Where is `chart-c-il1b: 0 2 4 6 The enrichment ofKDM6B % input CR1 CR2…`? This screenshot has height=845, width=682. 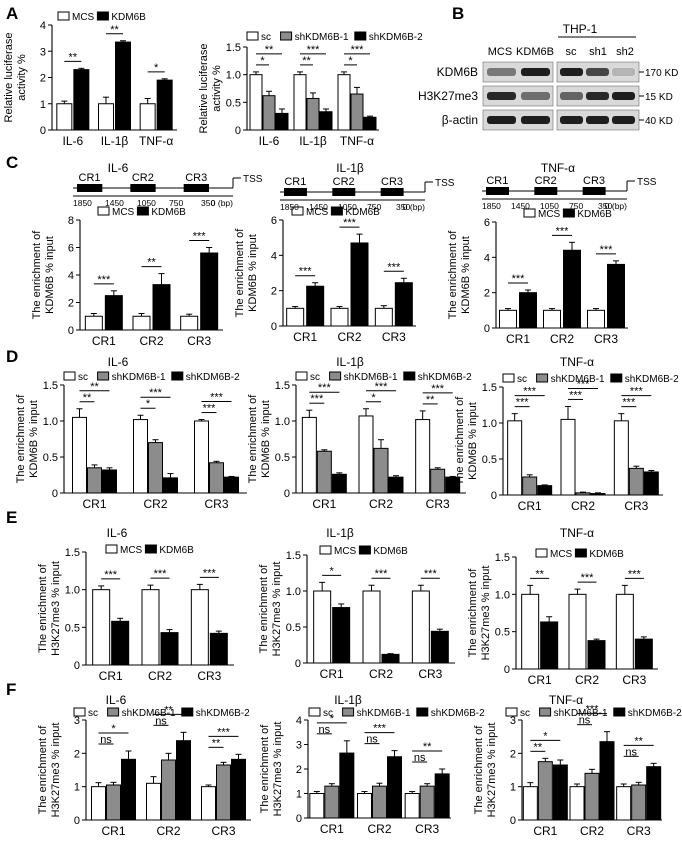 chart-c-il1b: 0 2 4 6 The enrichment ofKDM6B % input CR1 CR2… is located at coordinates (325, 275).